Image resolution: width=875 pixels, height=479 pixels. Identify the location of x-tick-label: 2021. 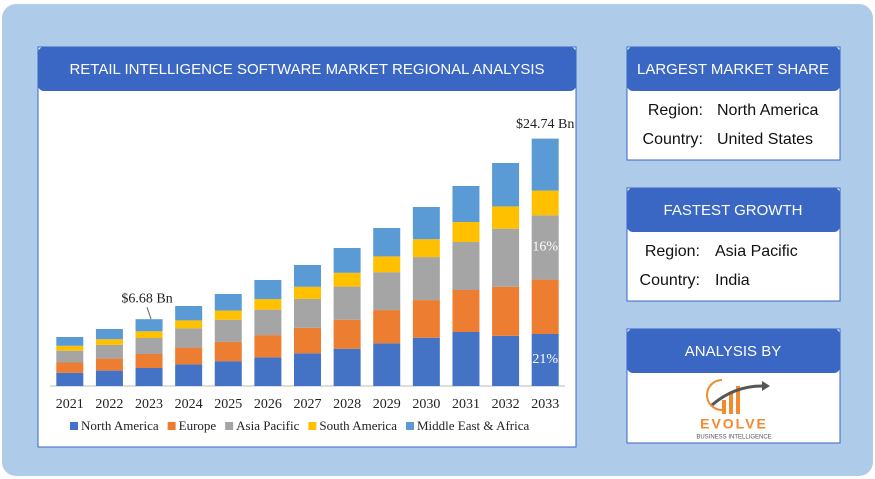
(70, 404).